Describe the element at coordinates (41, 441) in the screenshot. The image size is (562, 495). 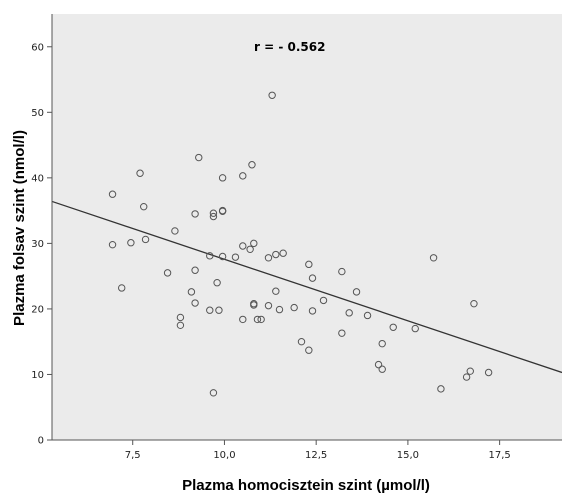
I see `y-tick-label: 0` at that location.